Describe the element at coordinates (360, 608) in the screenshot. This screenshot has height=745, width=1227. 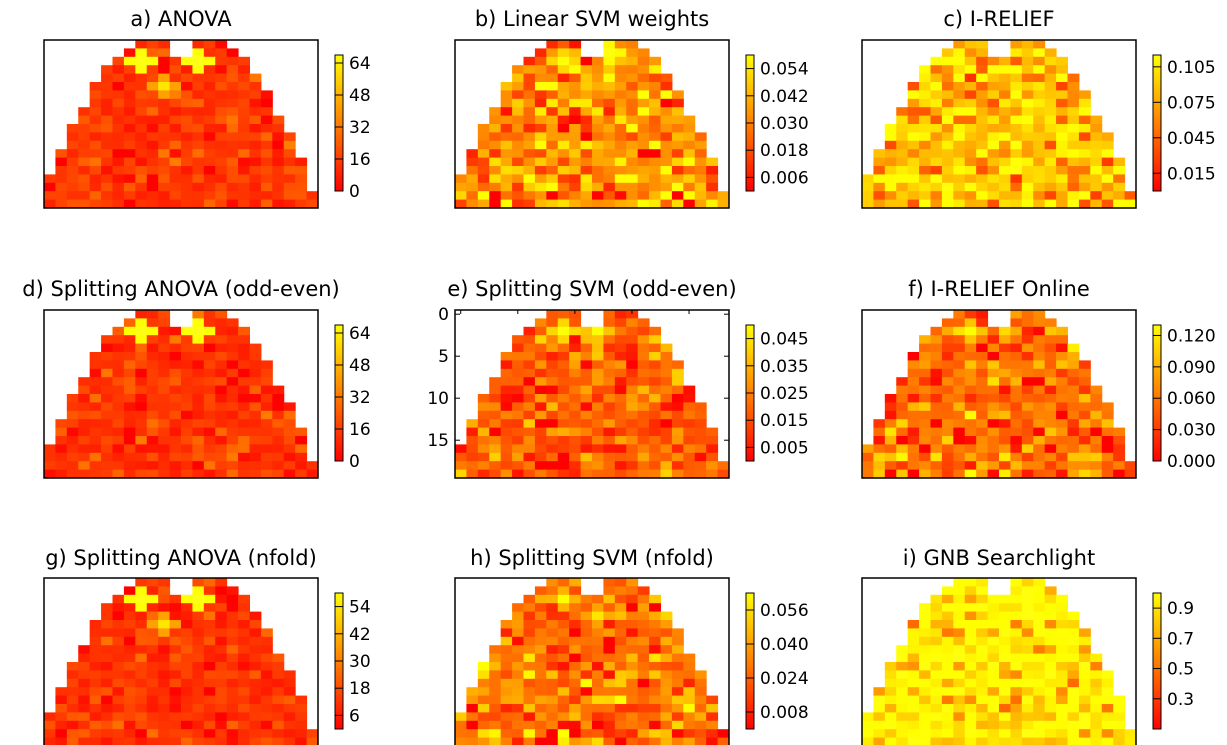
I see `colorbar-tick-label: 54` at that location.